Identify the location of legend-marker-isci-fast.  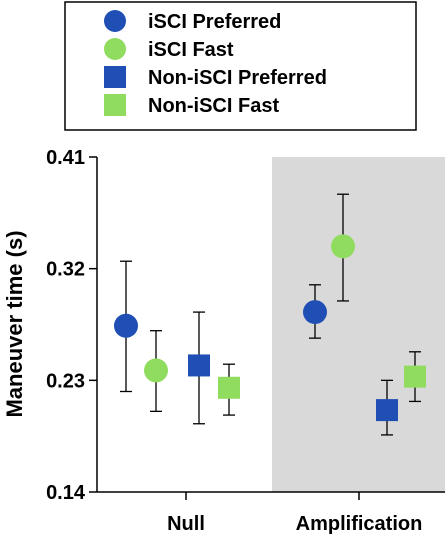
(115, 49).